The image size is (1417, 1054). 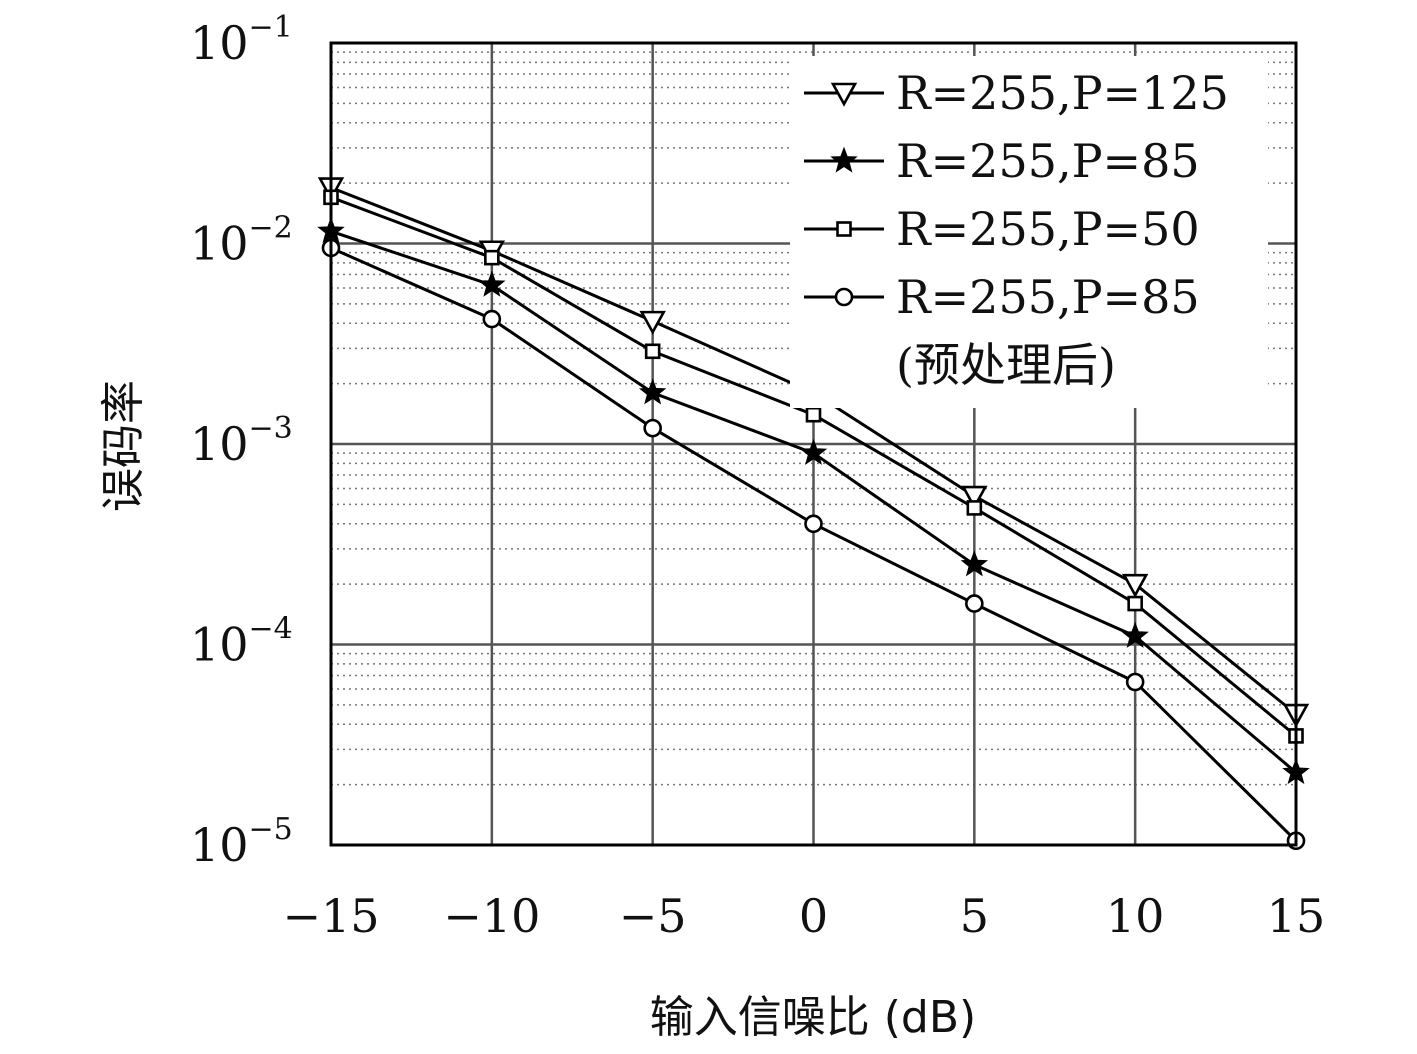 I want to click on legend-label: R=255,P=125, so click(x=1062, y=93).